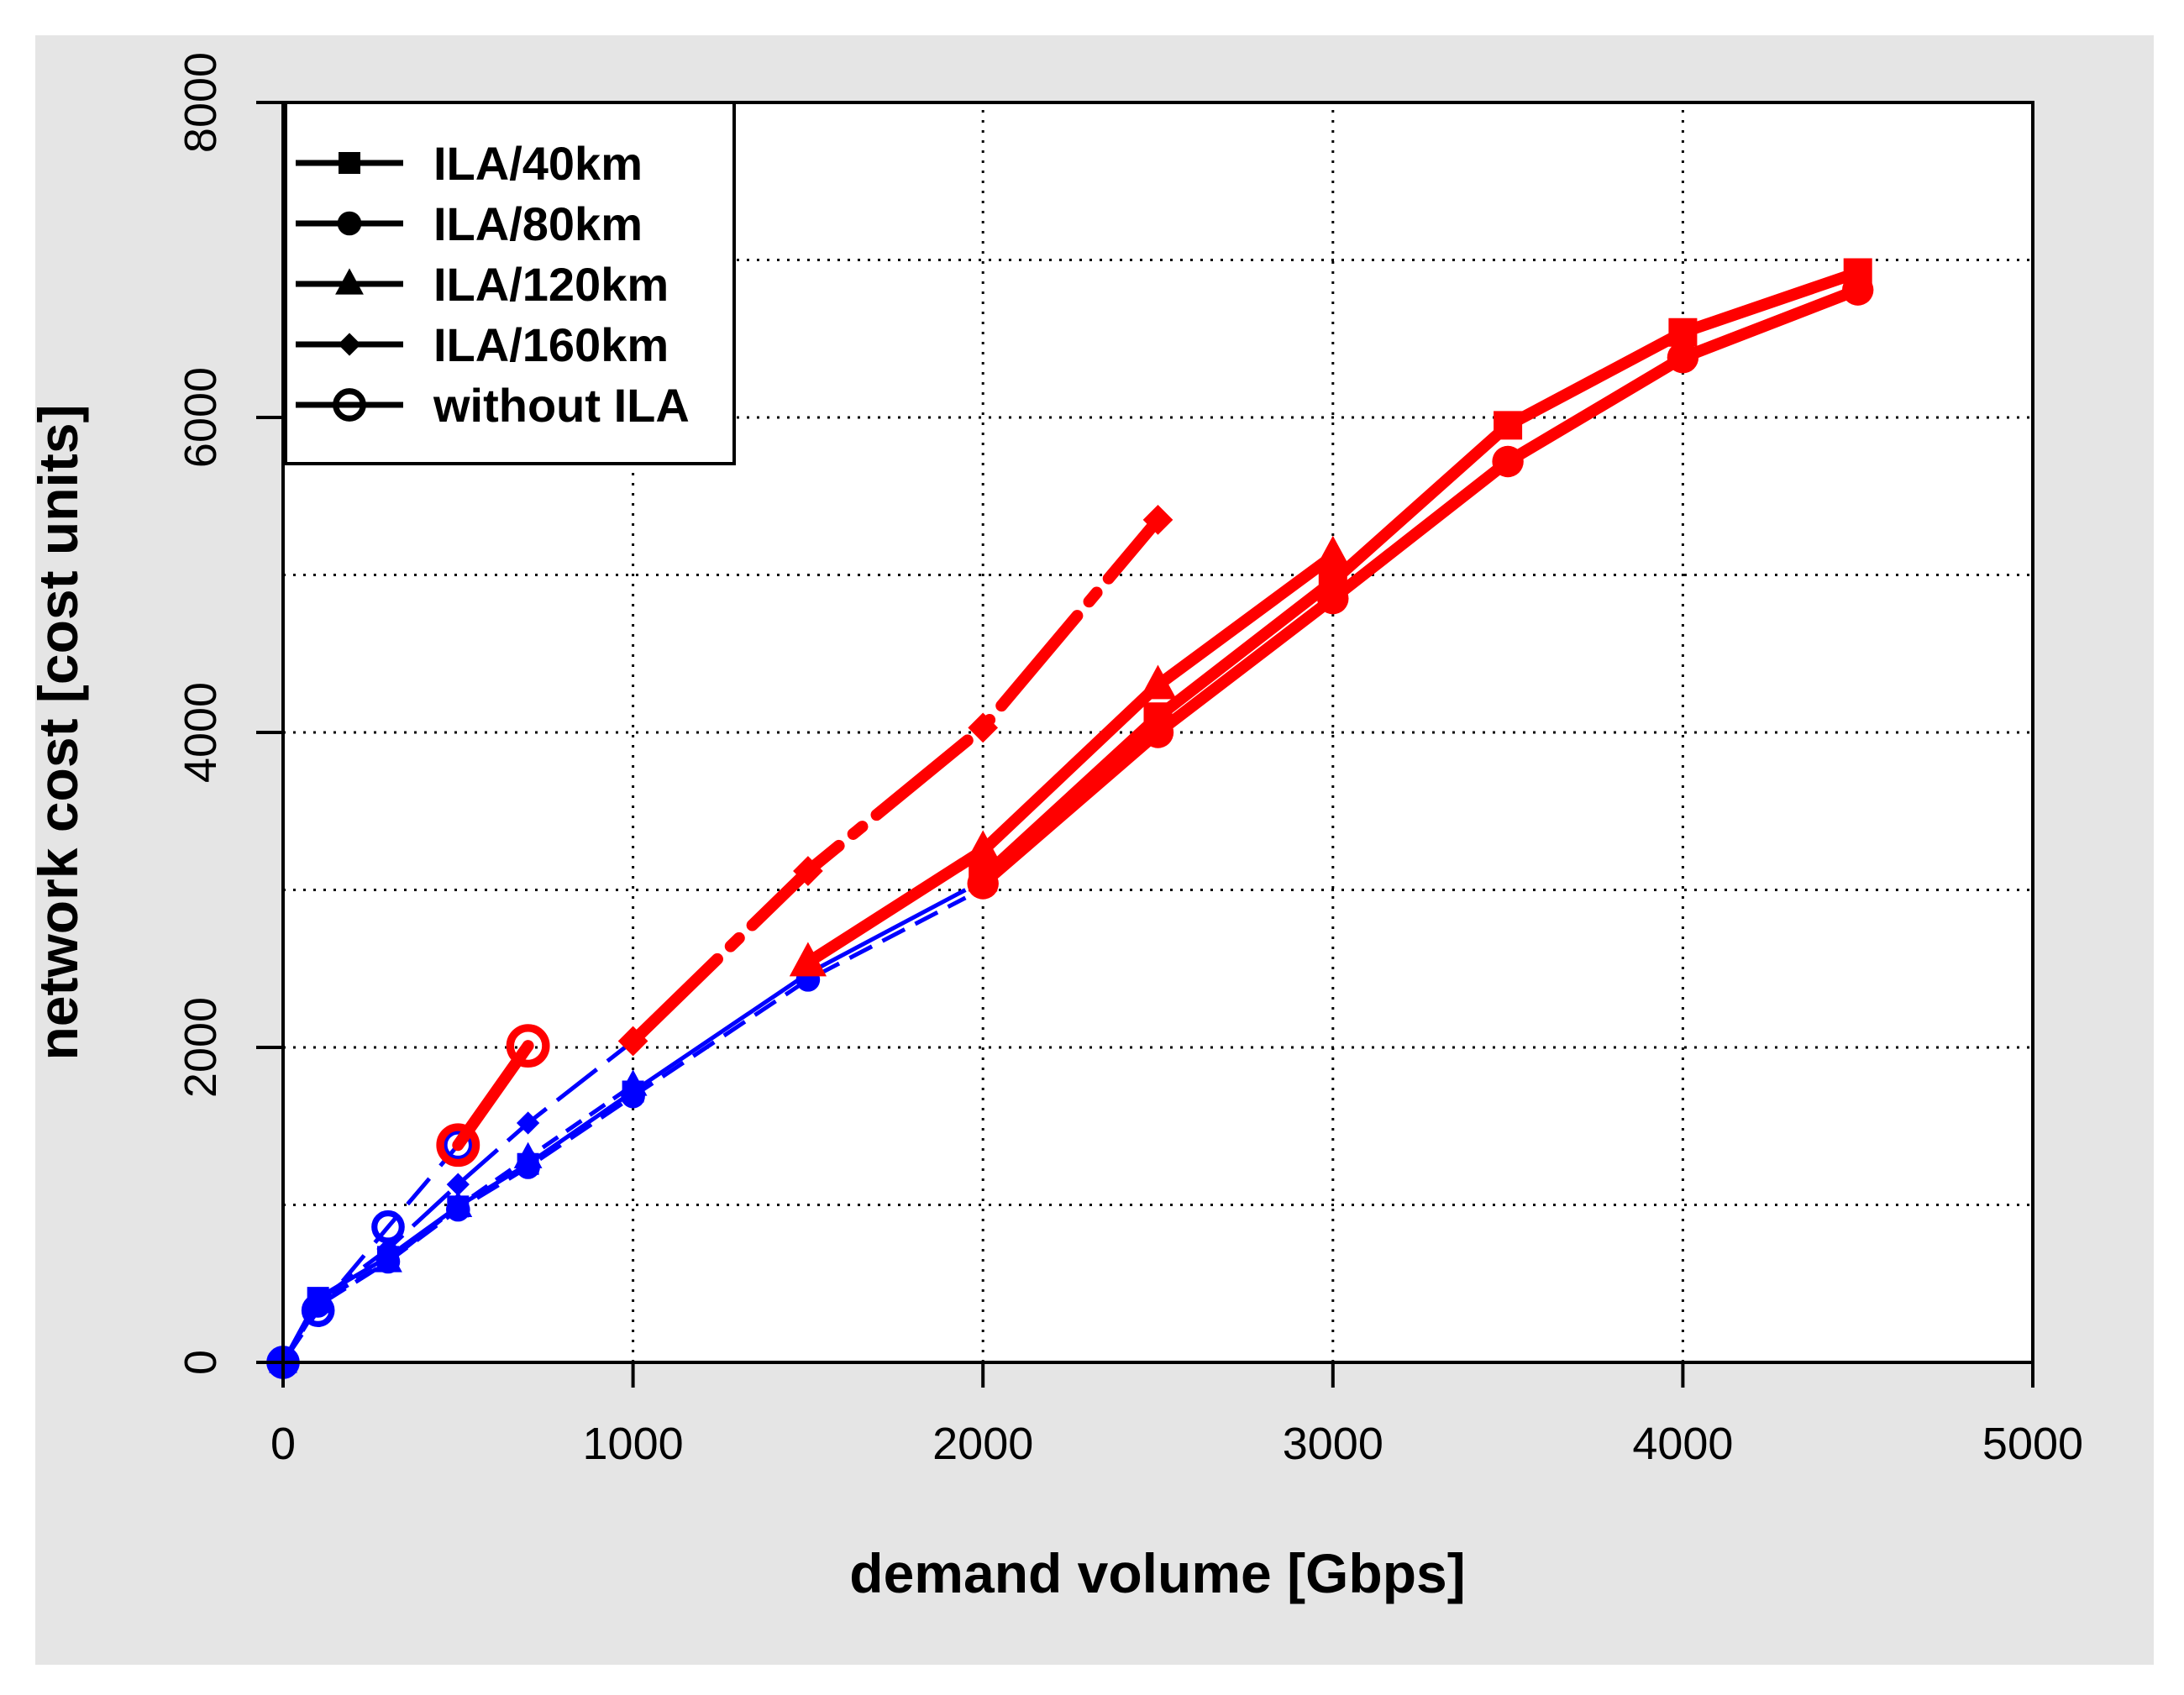 This screenshot has height=1695, width=2184. I want to click on x-tick-label: 3000, so click(1333, 1444).